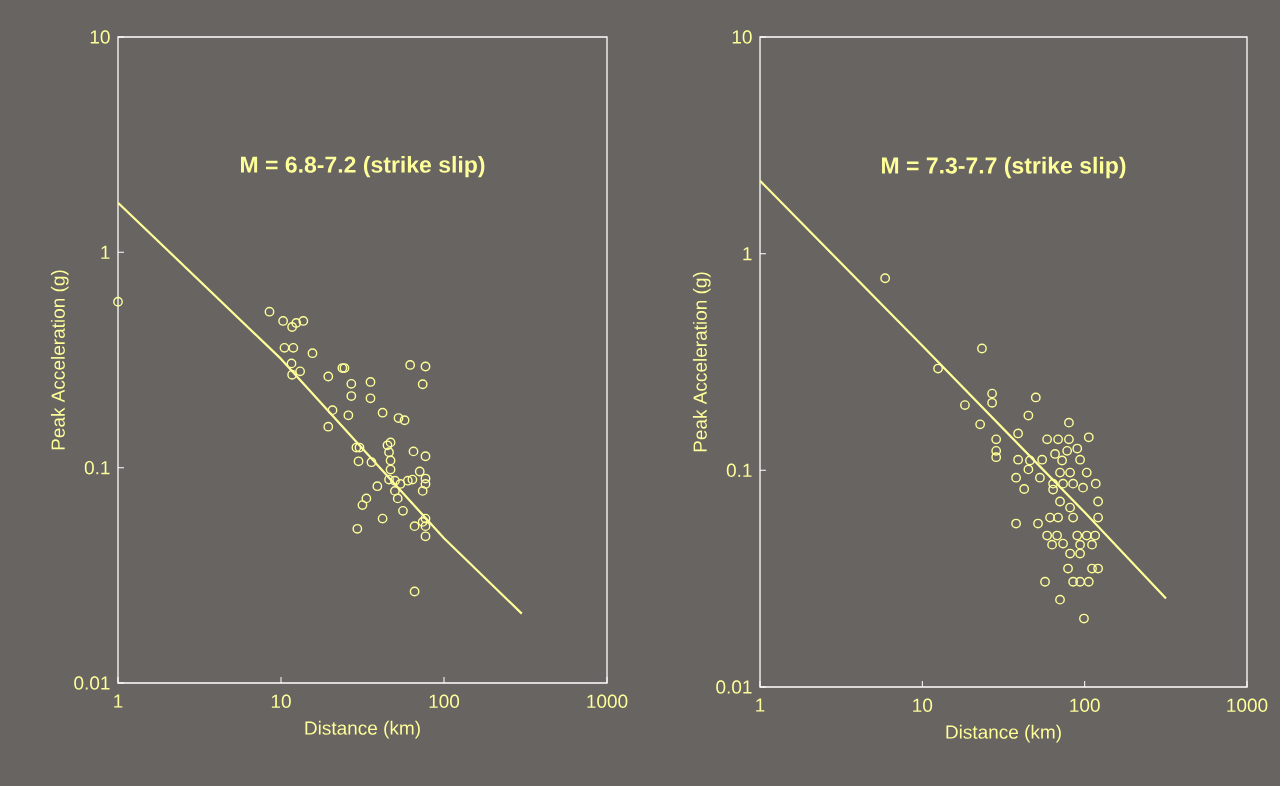 This screenshot has width=1280, height=786. What do you see at coordinates (363, 166) in the screenshot?
I see `text: M = 6.8-7.2 (strike slip)` at bounding box center [363, 166].